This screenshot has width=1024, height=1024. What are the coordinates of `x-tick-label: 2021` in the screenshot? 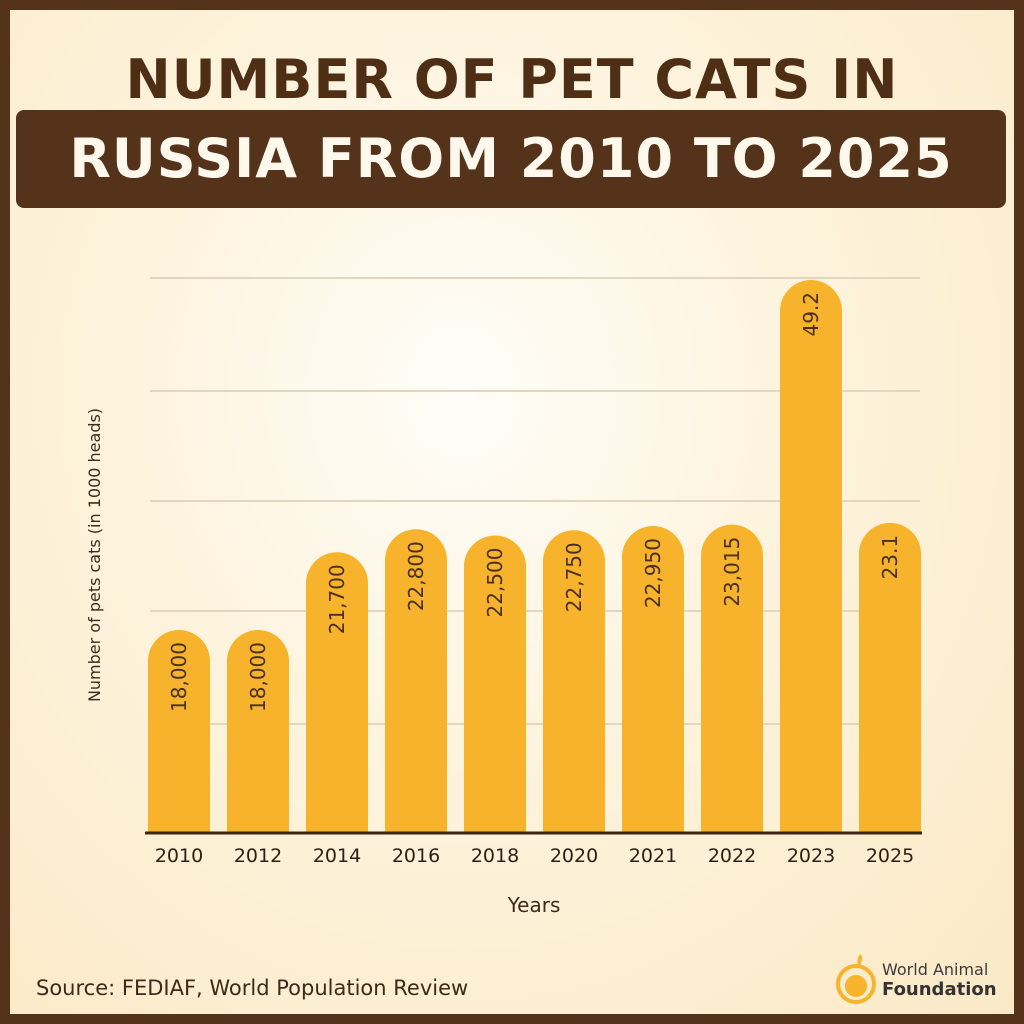 It's located at (653, 856).